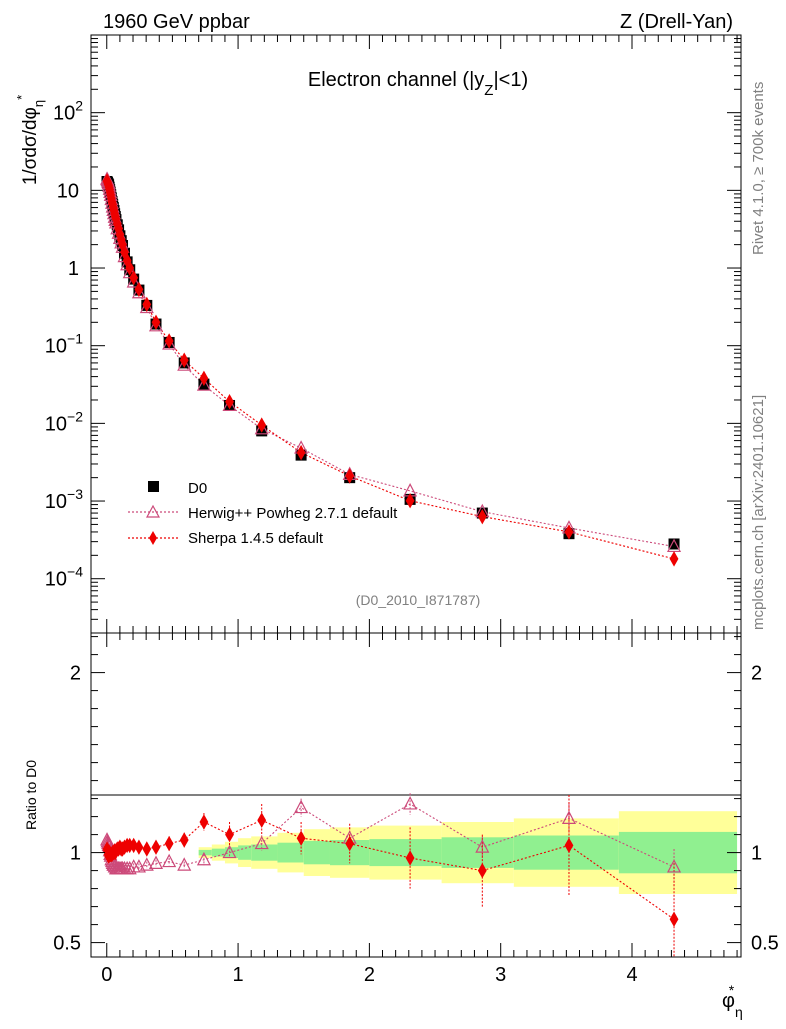  I want to click on panel-title: Electron channel (|yZ|<1), so click(418, 84).